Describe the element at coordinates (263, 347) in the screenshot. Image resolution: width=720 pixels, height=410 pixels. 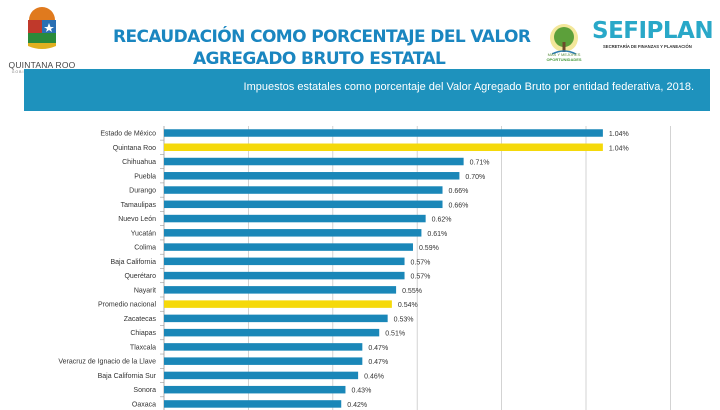
I see `bar-tlaxcala` at that location.